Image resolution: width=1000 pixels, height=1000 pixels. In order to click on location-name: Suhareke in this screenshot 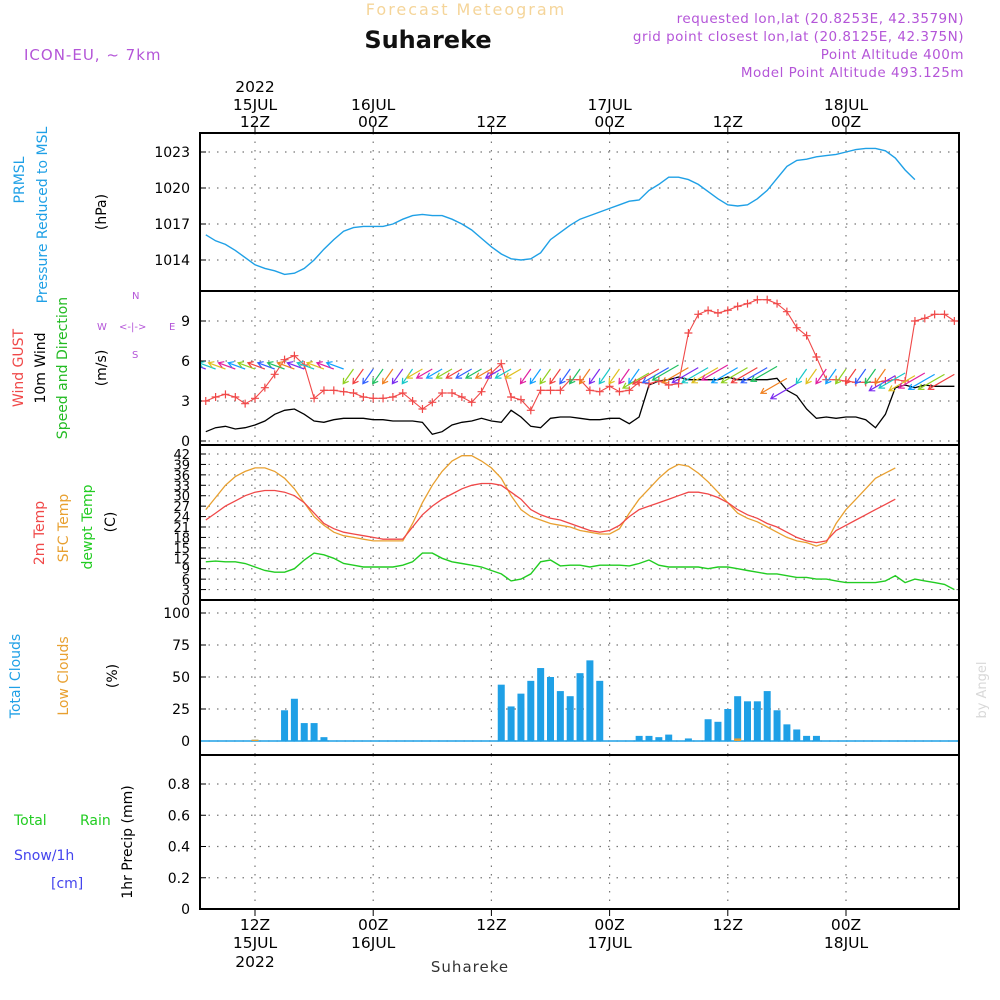, I will do `click(427, 40)`.